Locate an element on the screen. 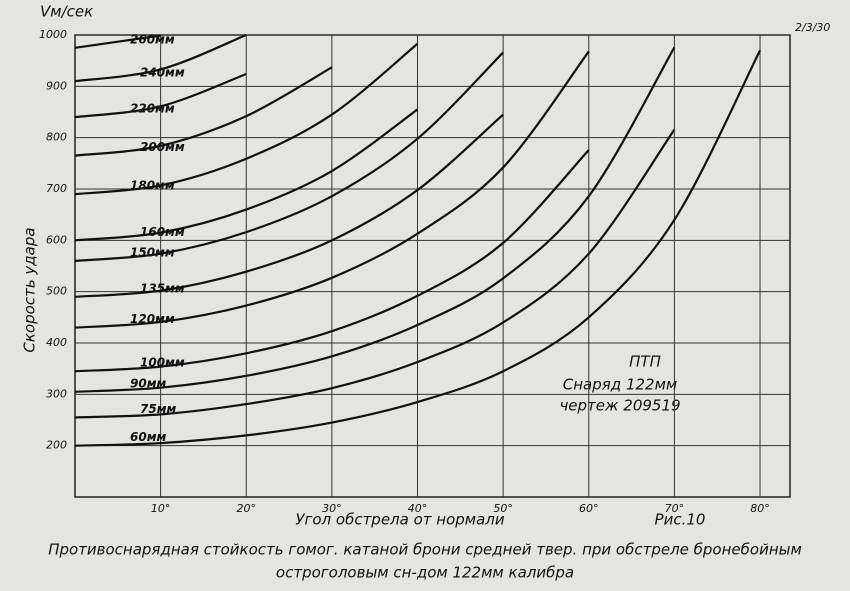 This screenshot has height=591, width=850. x-tick-label: 30° is located at coordinates (332, 508).